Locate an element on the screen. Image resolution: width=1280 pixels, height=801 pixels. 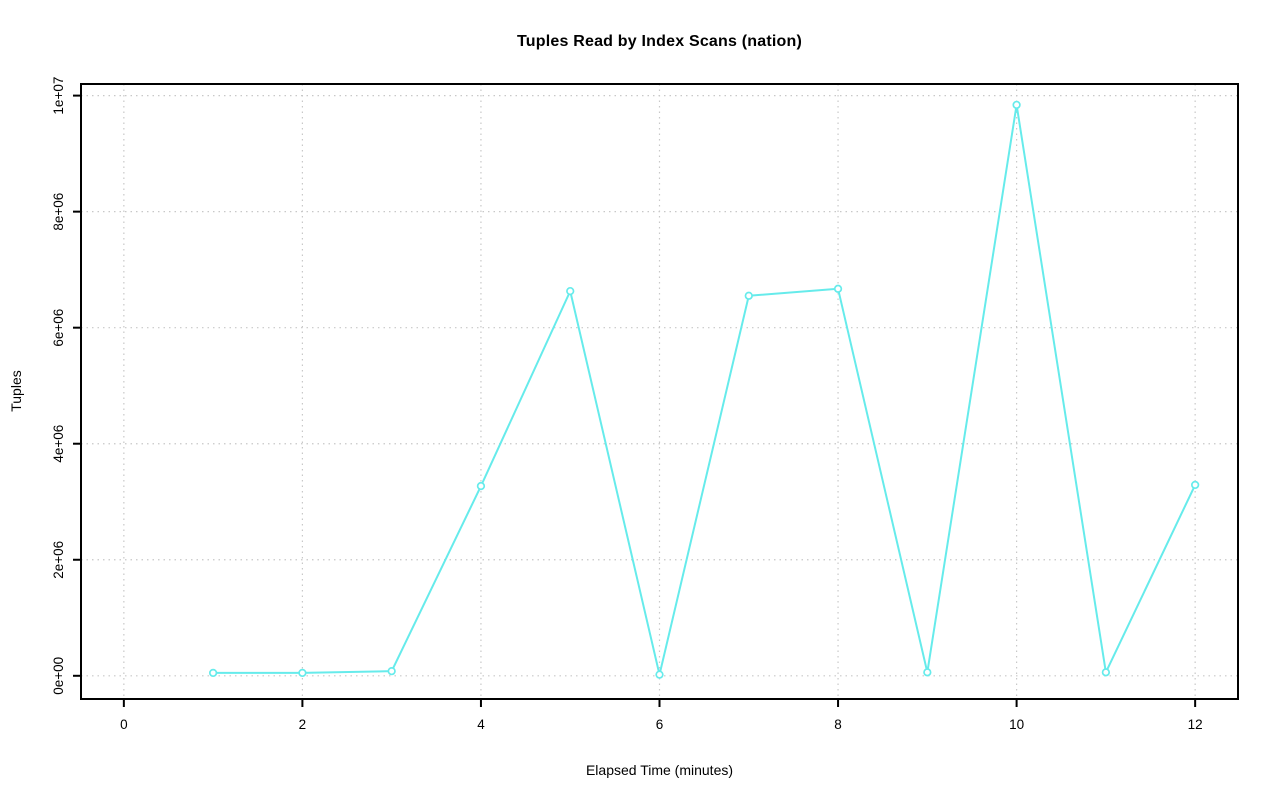
x-tick-label: 2 is located at coordinates (303, 724).